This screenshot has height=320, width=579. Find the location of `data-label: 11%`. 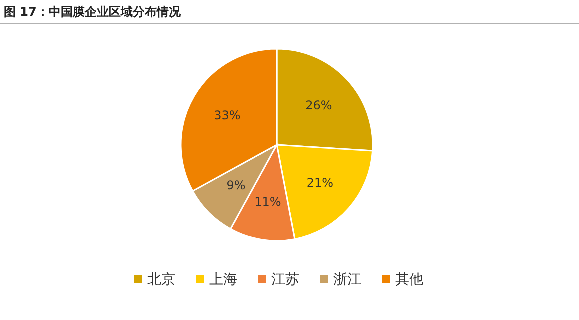

data-label: 11% is located at coordinates (268, 201).